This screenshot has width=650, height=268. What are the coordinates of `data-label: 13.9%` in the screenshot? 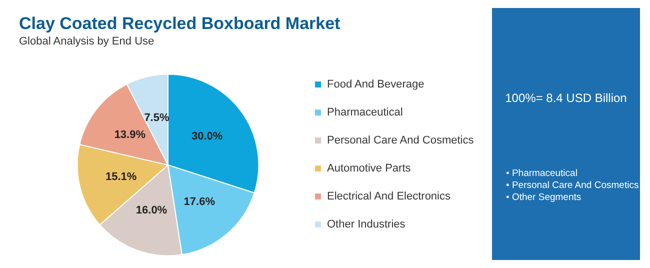 It's located at (130, 135).